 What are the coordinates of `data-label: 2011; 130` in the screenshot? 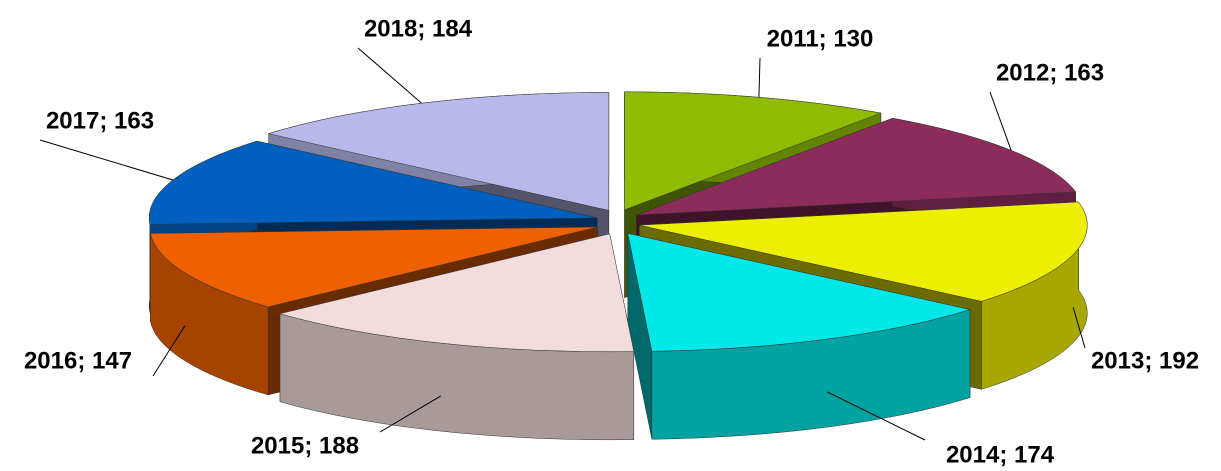 It's located at (820, 38).